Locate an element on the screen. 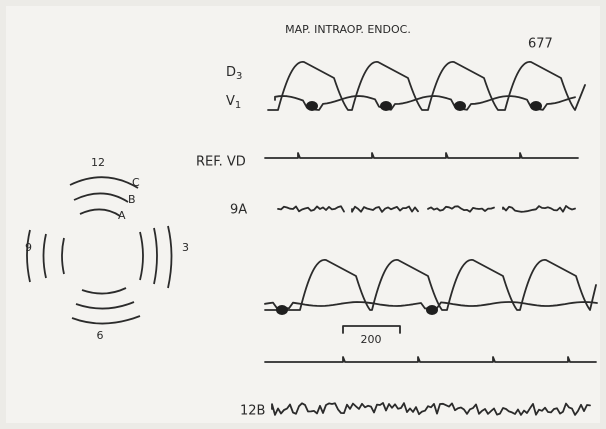 This screenshot has width=606, height=429. ring-label: A is located at coordinates (122, 215).